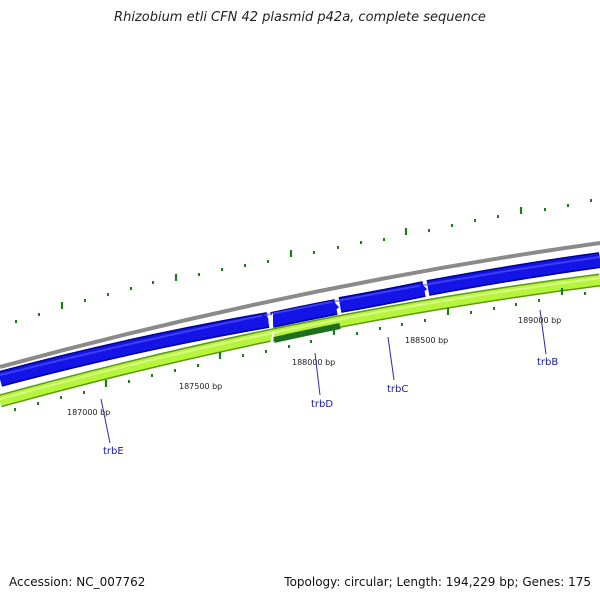 The width and height of the screenshot is (600, 600). Describe the element at coordinates (200, 386) in the screenshot. I see `scale-label-187500: 187500 bp` at that location.